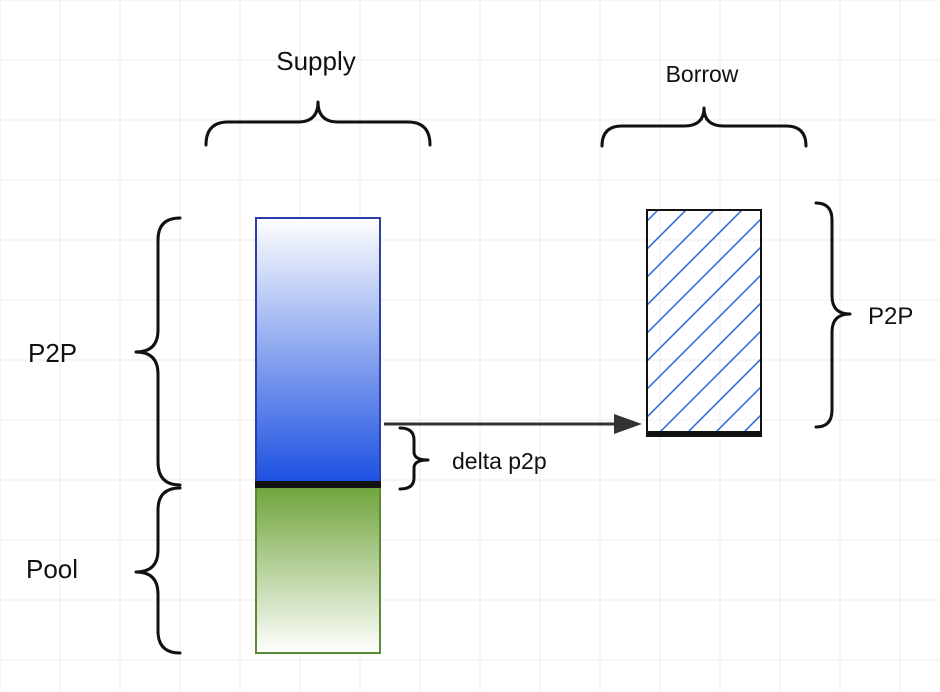 The width and height of the screenshot is (940, 692). What do you see at coordinates (704, 127) in the screenshot?
I see `borrow-brace` at bounding box center [704, 127].